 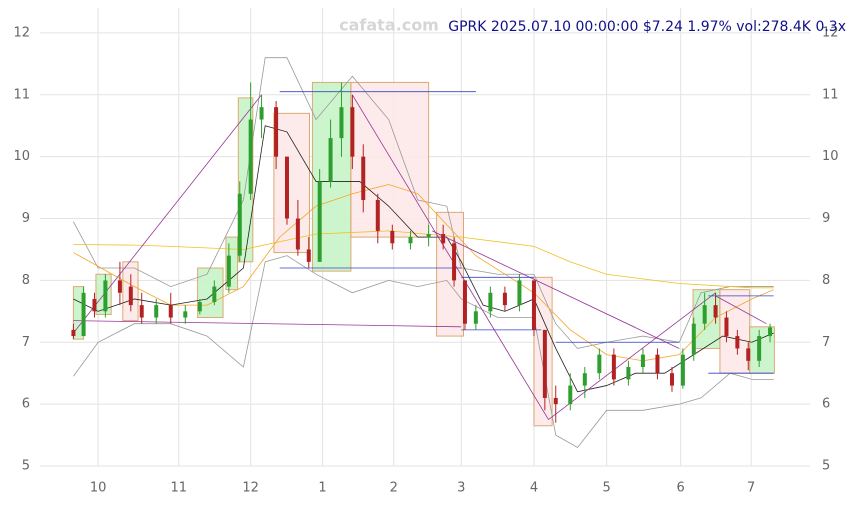 I want to click on y-tick-label-right: 9, so click(x=826, y=218).